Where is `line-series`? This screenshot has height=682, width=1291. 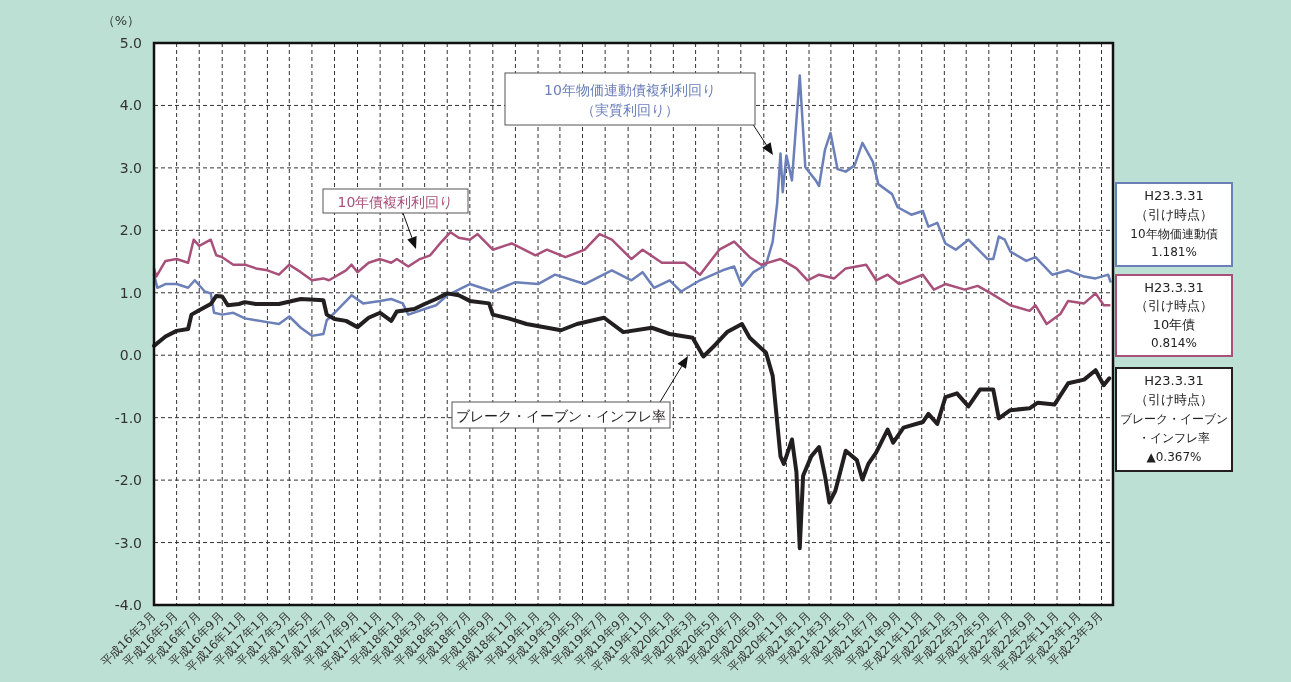
line-series is located at coordinates (631, 278).